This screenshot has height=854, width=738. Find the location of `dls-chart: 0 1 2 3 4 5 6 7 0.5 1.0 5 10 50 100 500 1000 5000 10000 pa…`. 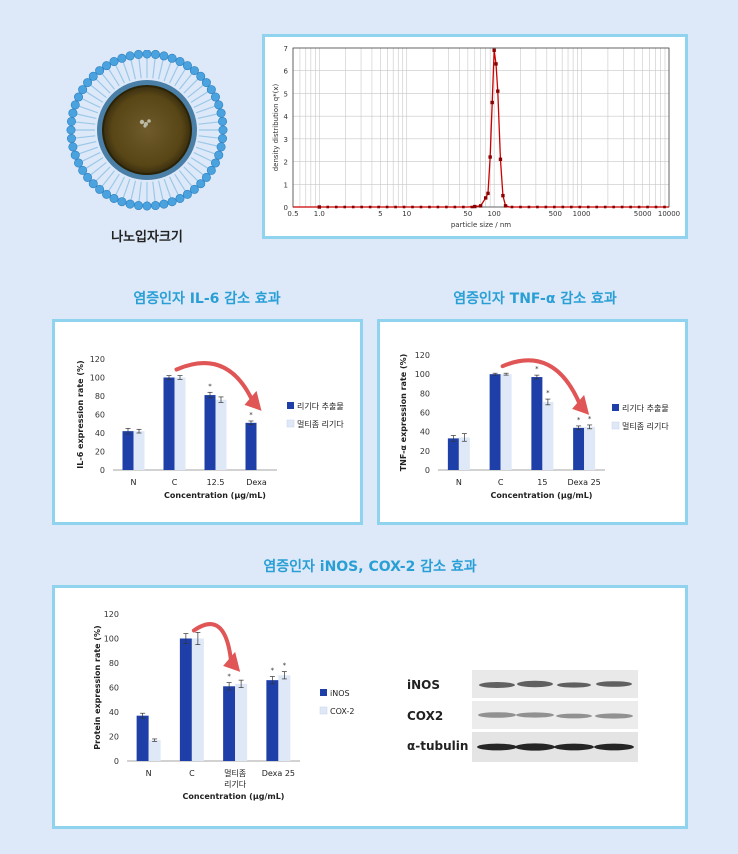

dls-chart: 0 1 2 3 4 5 6 7 0.5 1.0 5 10 50 100 500 1000 5000 10000 pa… is located at coordinates (476, 137).